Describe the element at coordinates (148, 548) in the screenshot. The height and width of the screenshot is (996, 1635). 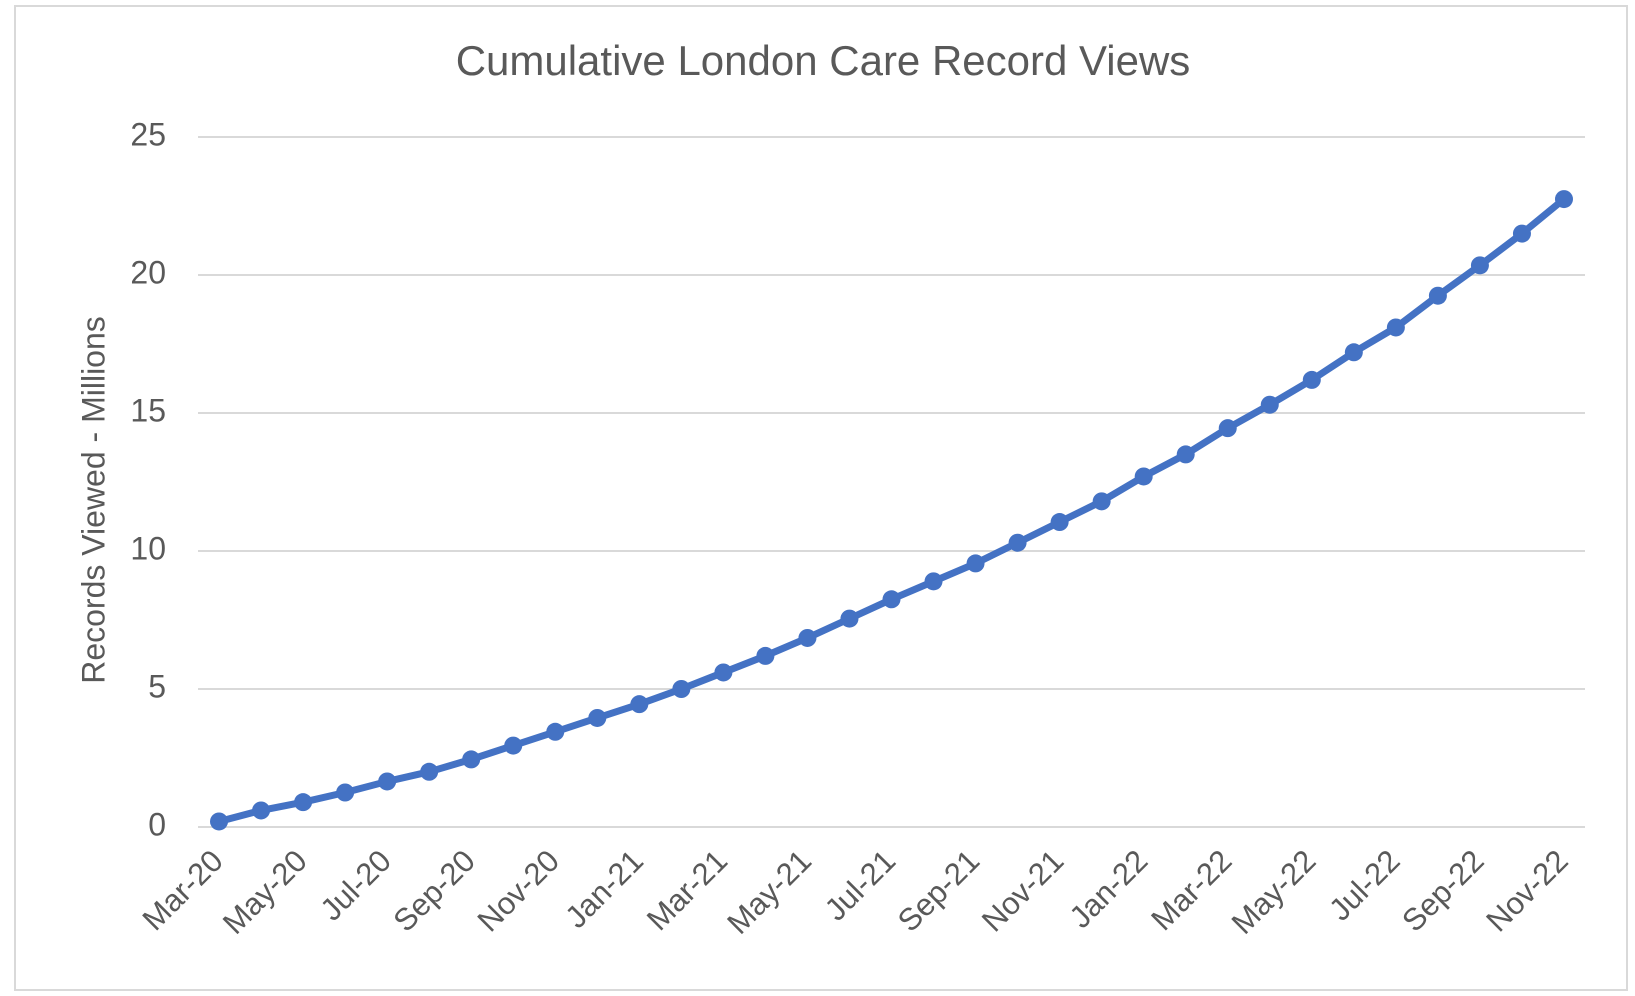
I see `y-tick-label: 10` at that location.